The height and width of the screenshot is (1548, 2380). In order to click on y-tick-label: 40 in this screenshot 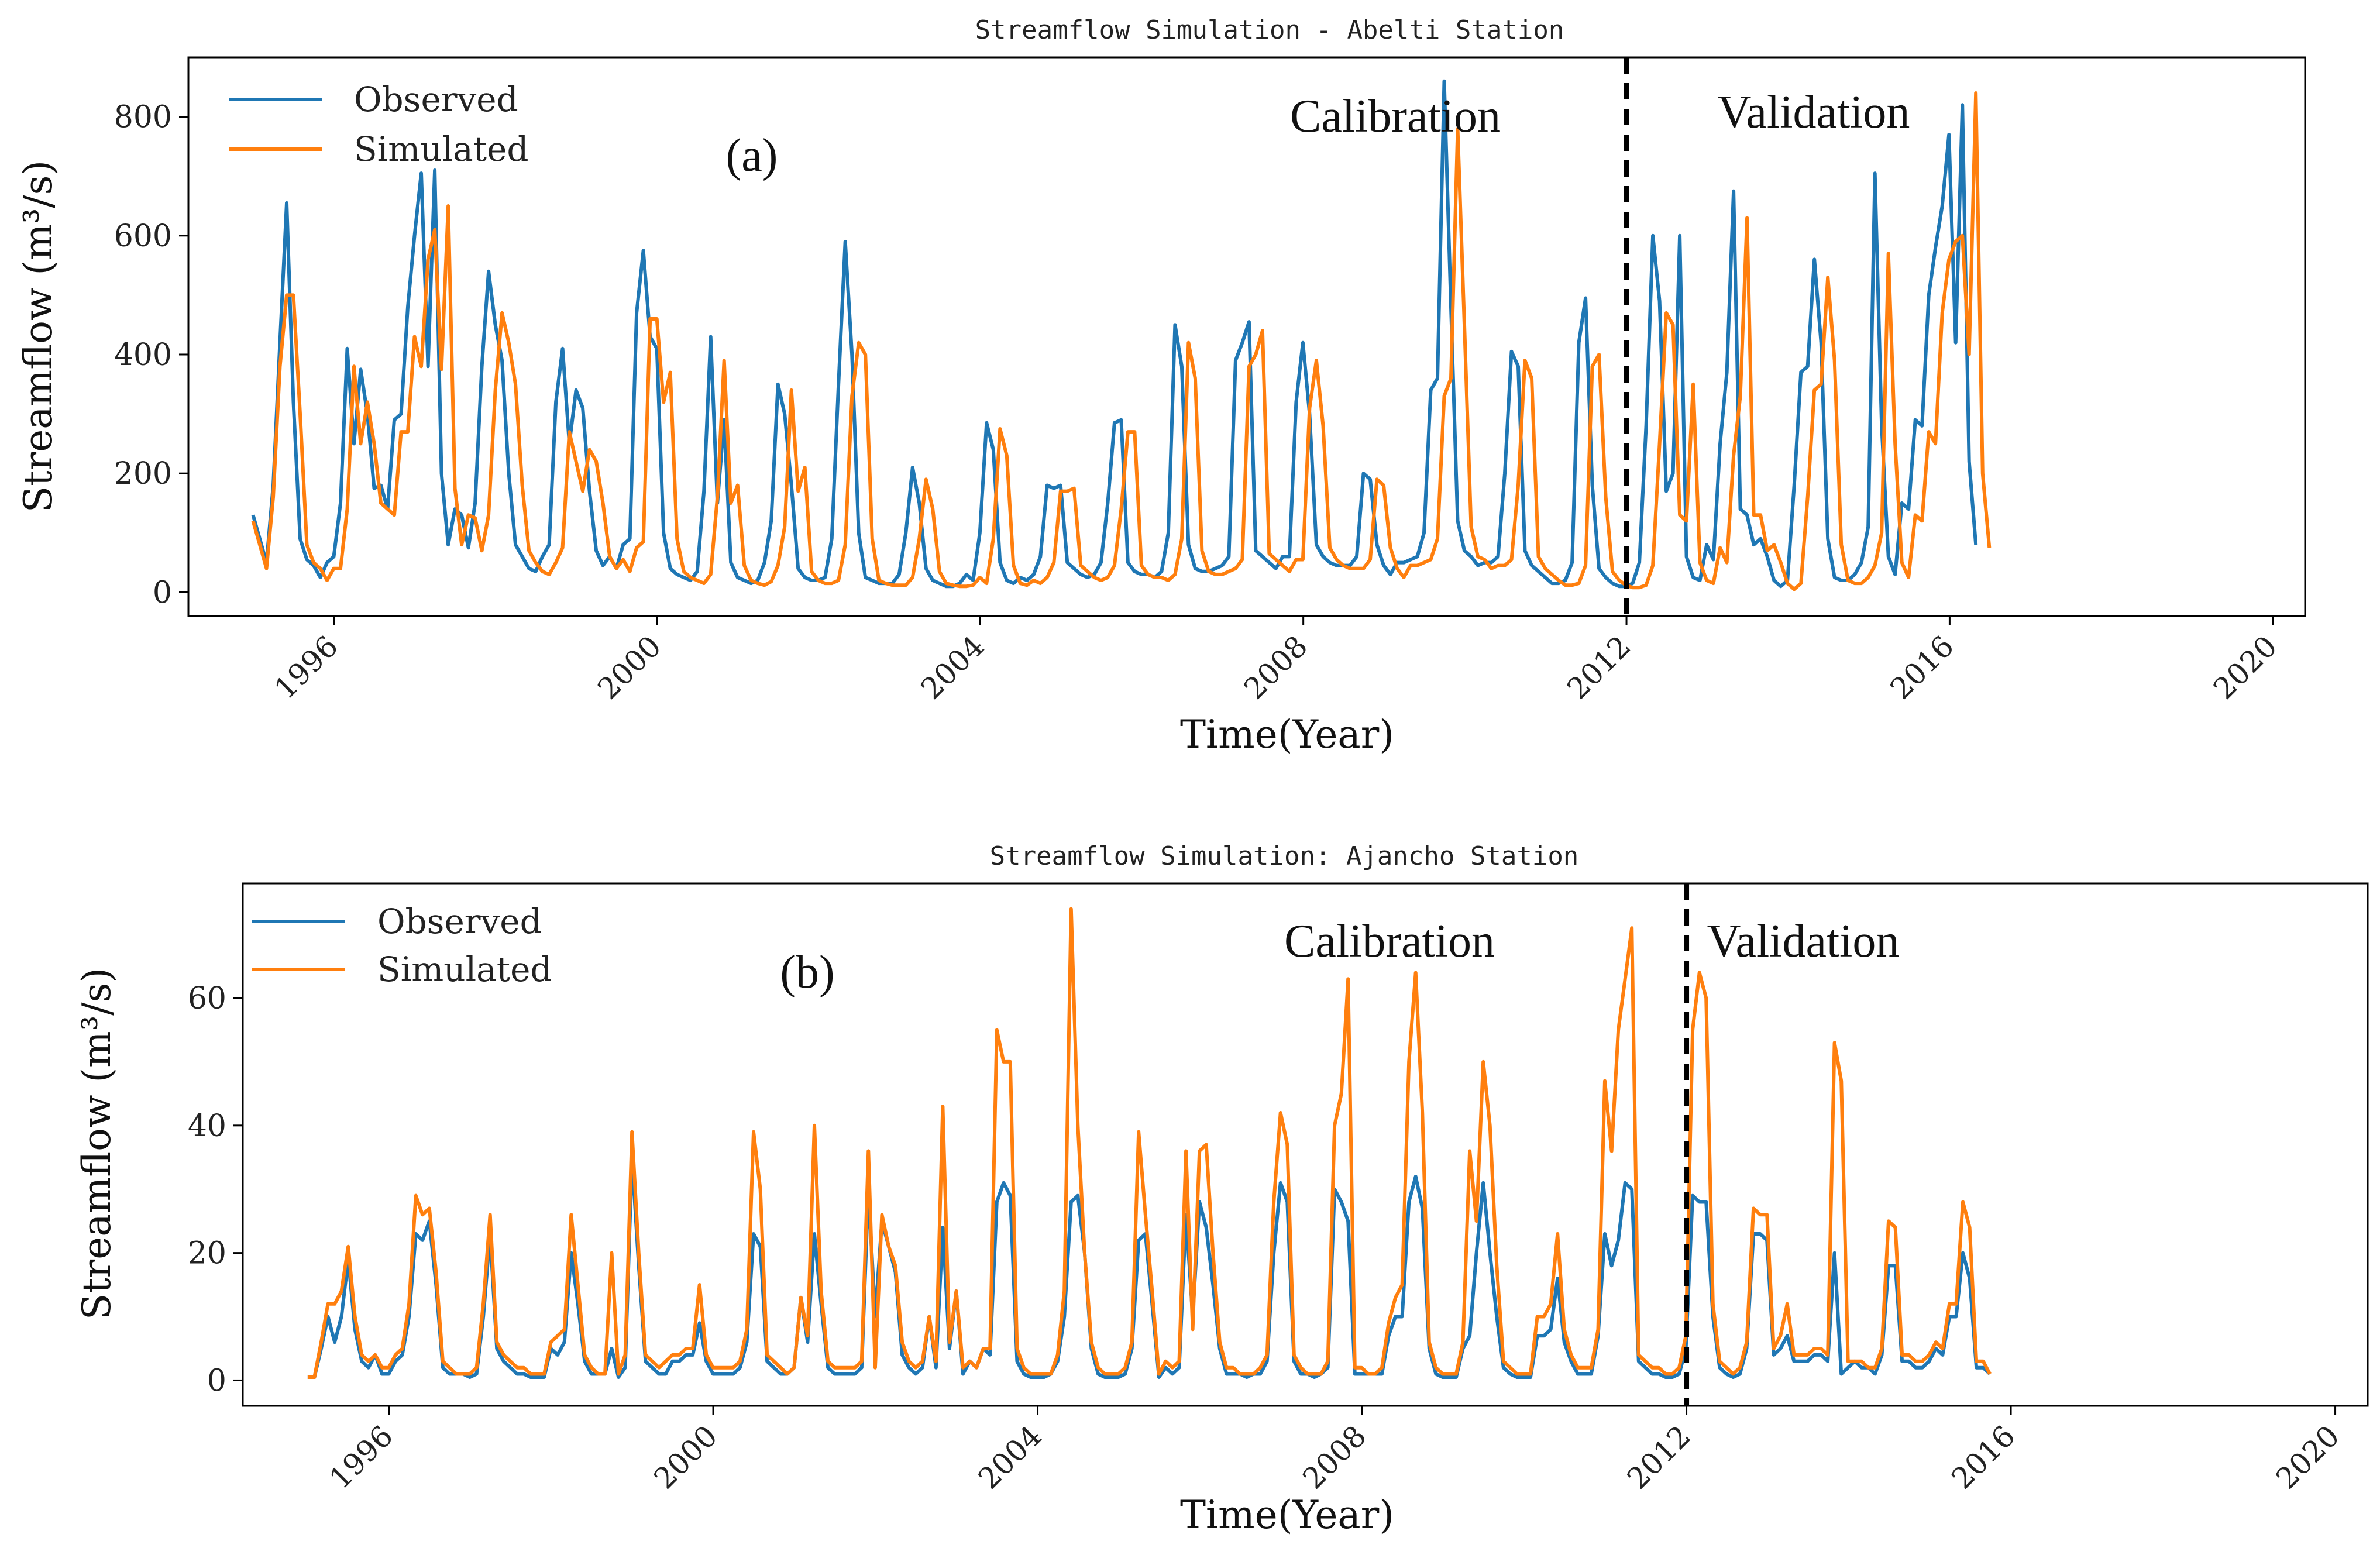, I will do `click(207, 1126)`.